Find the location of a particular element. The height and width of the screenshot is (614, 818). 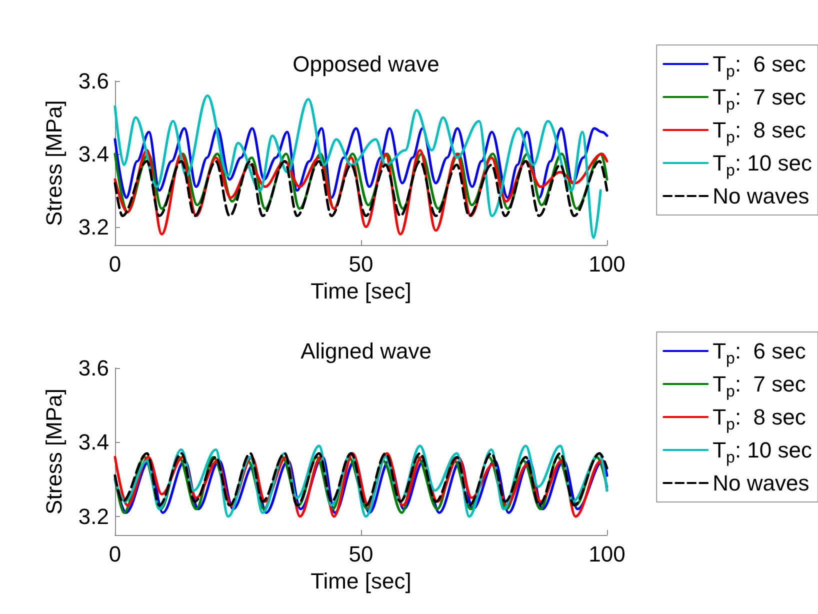

chart-title: Aligned wave is located at coordinates (366, 351).